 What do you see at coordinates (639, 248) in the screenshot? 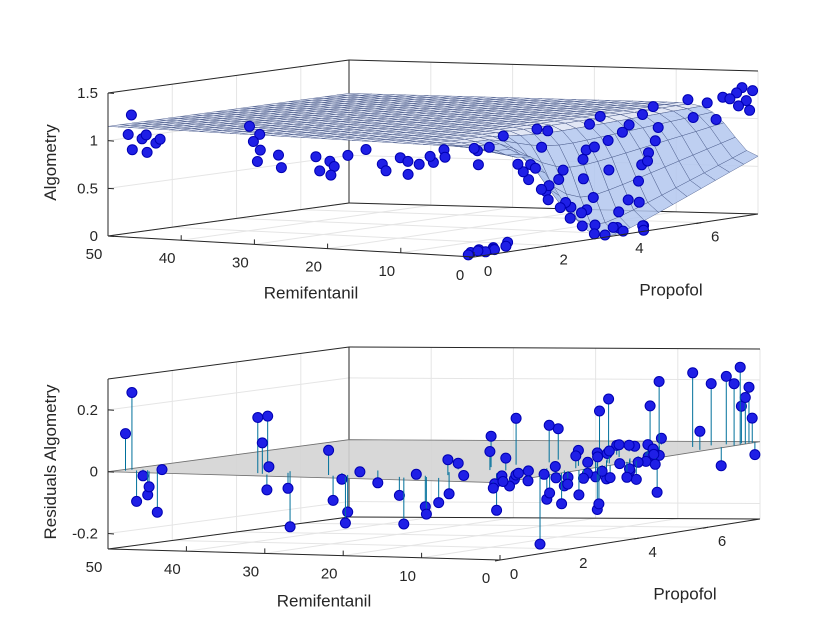
I see `y-tick-label: 4` at bounding box center [639, 248].